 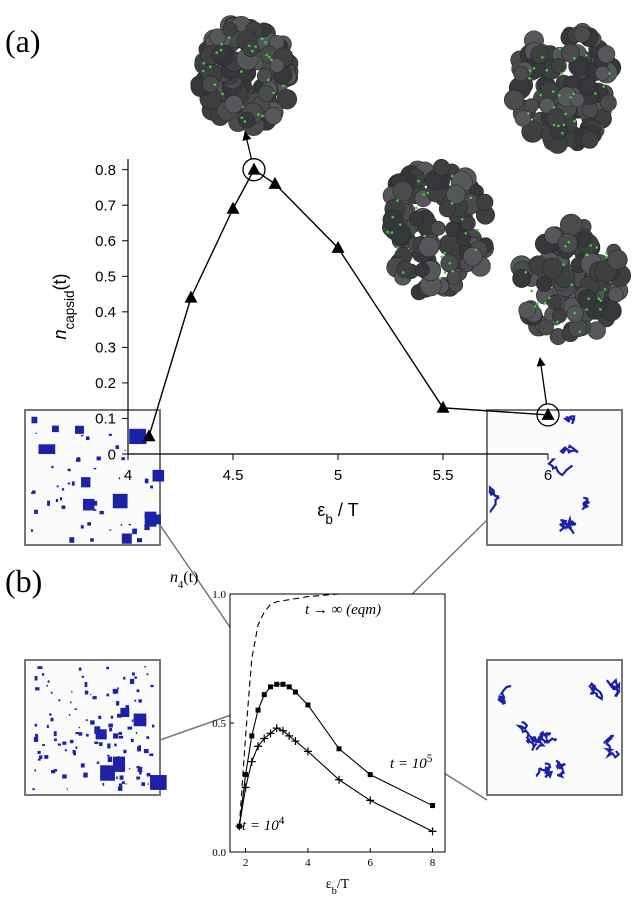 I want to click on label-part: (t), so click(x=190, y=577).